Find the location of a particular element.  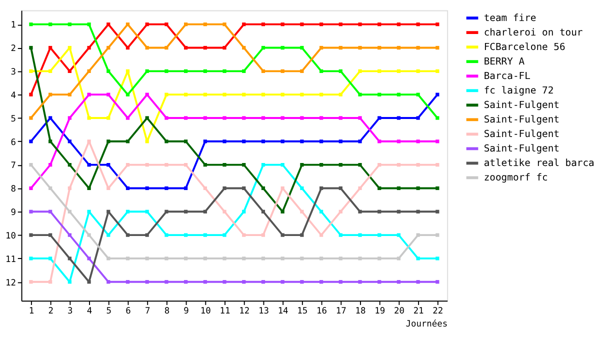

x-tick-label: 10 is located at coordinates (205, 311).